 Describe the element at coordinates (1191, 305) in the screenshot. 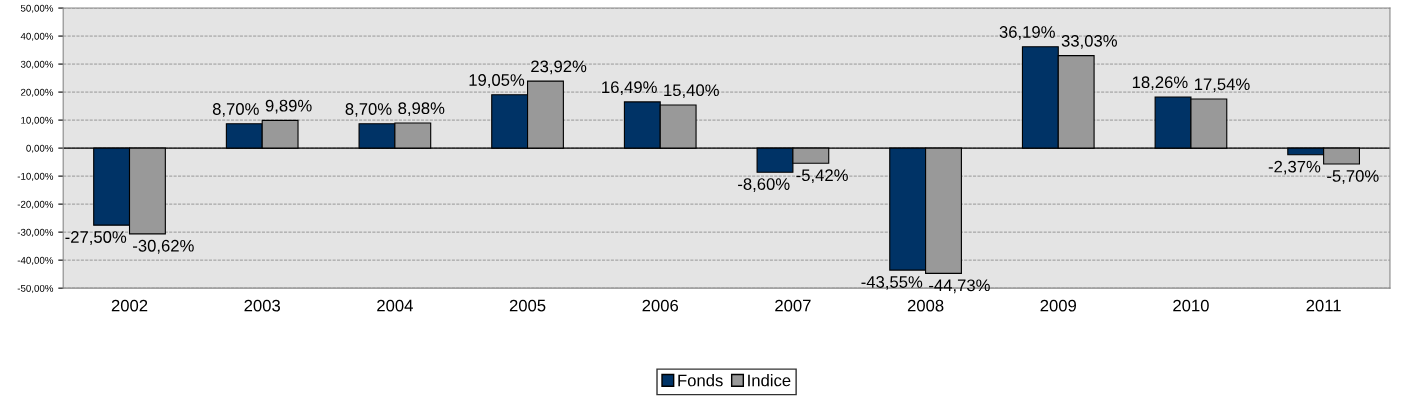

I see `x-tick-label: 2010` at that location.